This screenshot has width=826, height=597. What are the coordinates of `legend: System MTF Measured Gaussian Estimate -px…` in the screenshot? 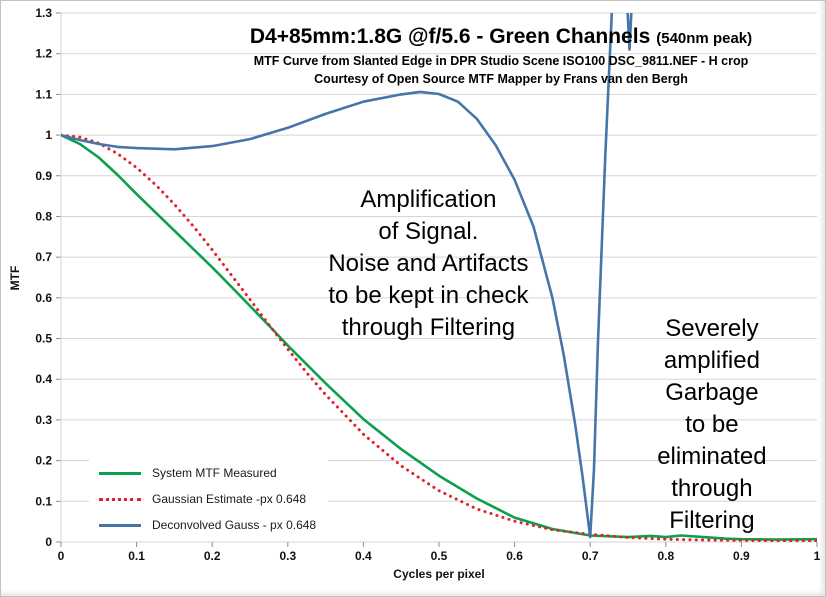 It's located at (209, 499).